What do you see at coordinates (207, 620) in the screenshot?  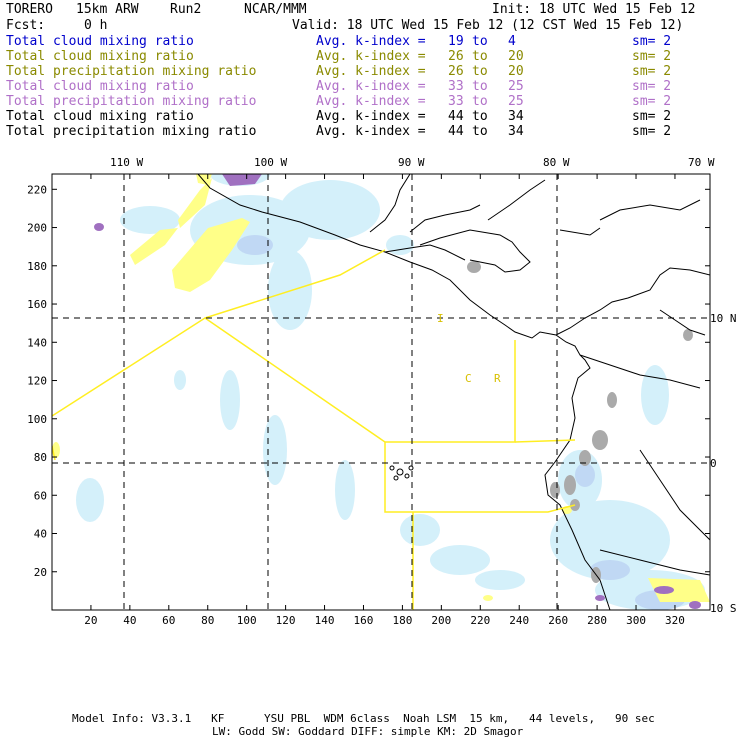 I see `x-tick-label: 80` at bounding box center [207, 620].